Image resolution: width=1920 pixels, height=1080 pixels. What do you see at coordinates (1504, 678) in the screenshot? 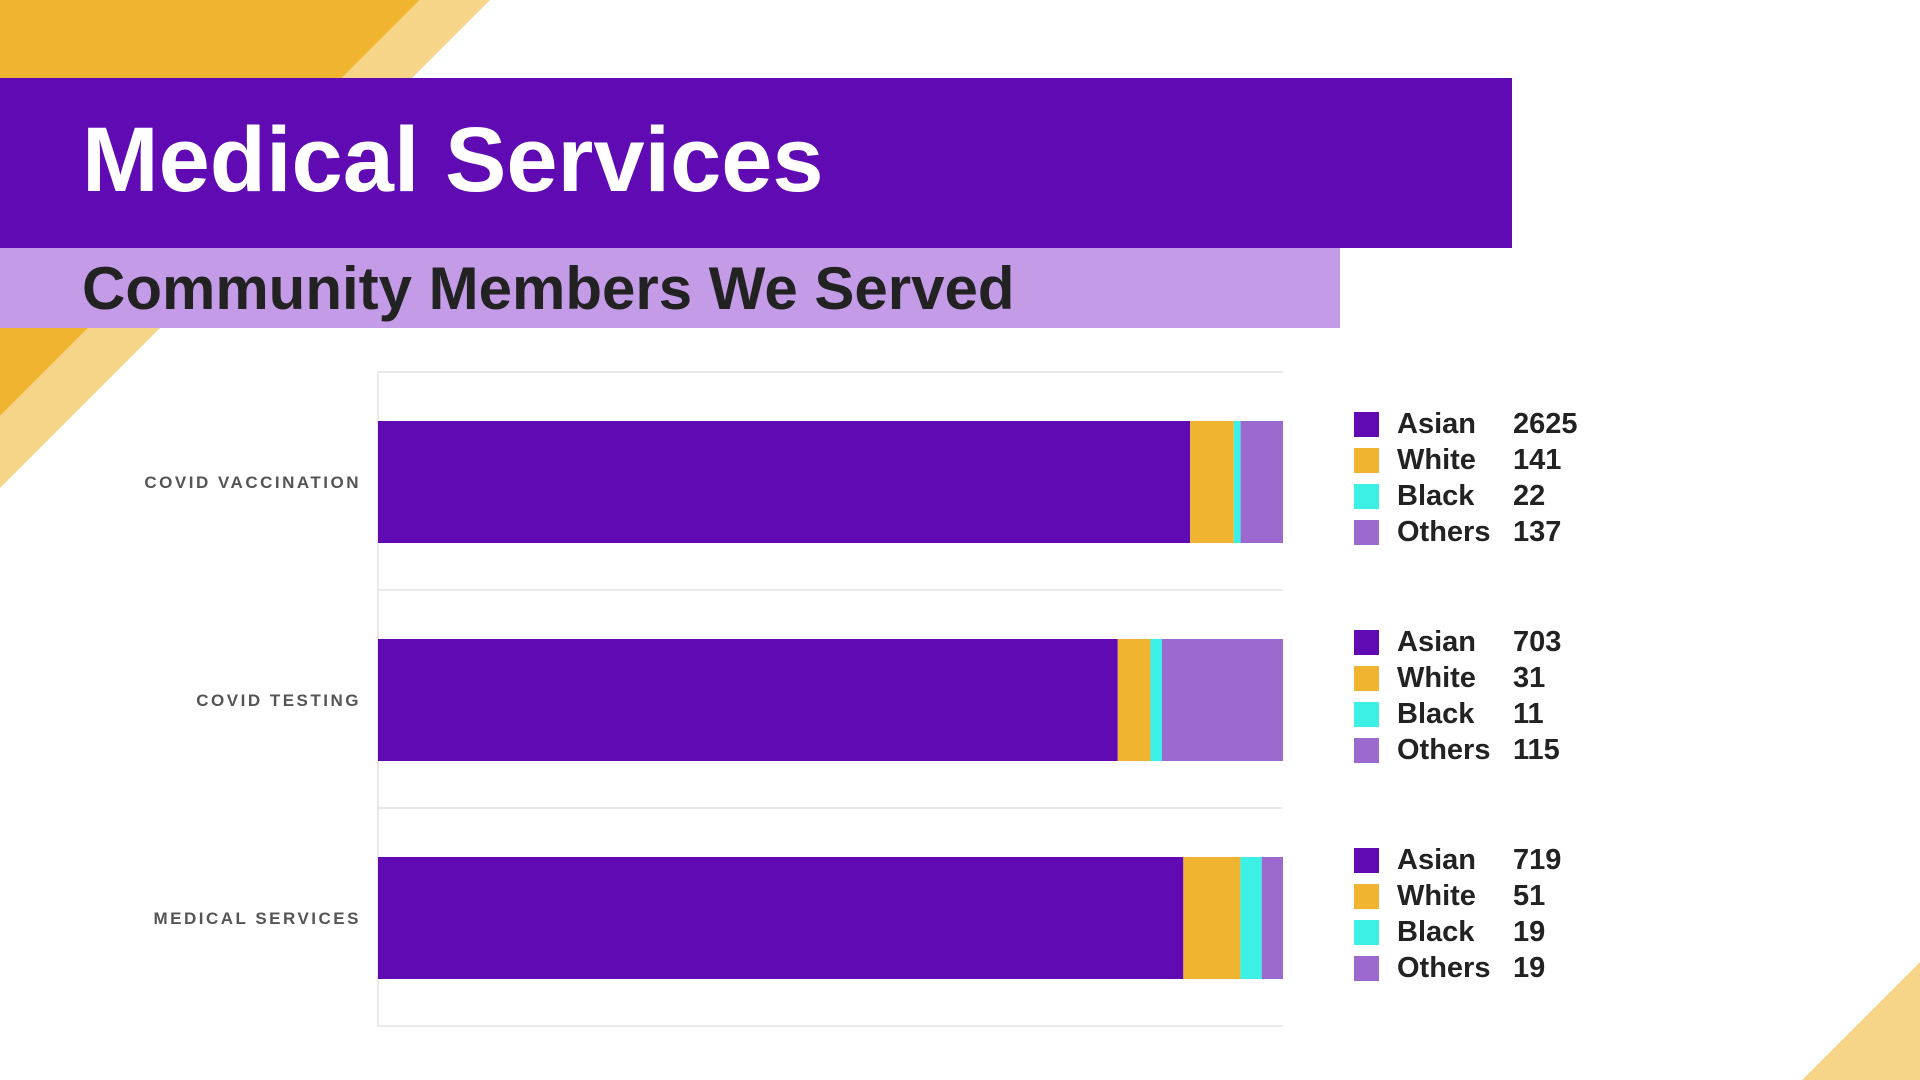
I see `legend-item: White 31` at bounding box center [1504, 678].